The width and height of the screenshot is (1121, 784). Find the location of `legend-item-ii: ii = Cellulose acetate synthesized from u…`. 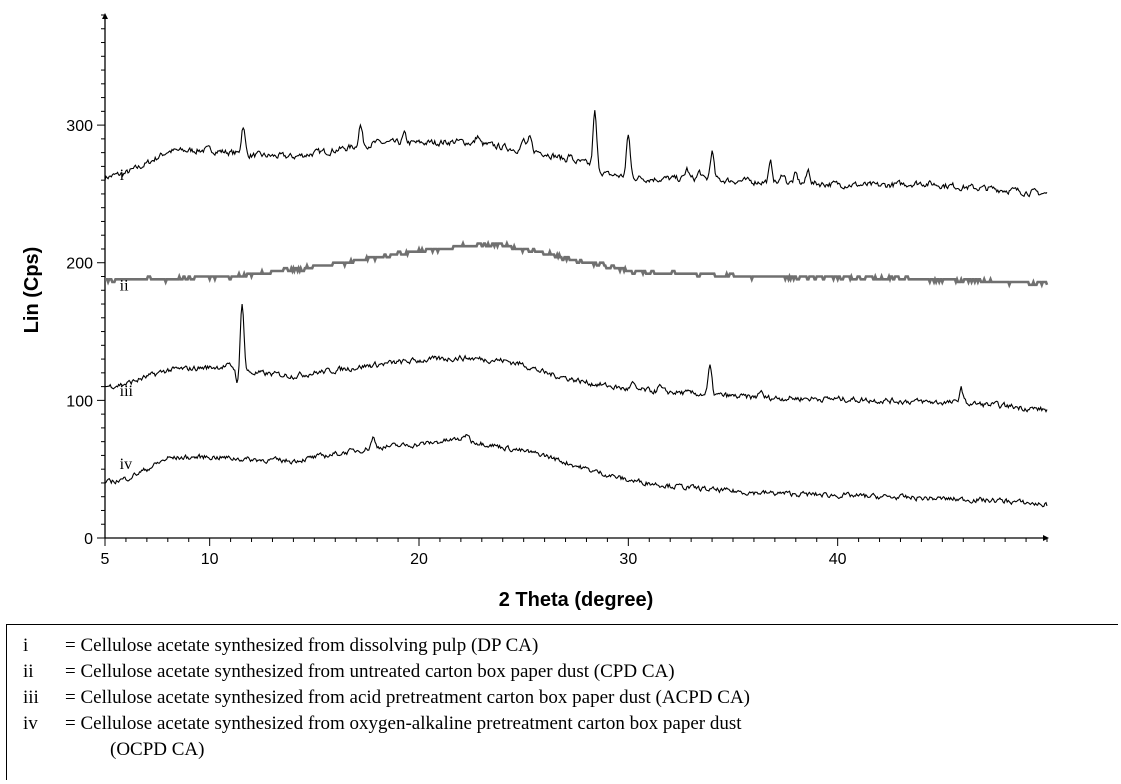

legend-item-ii: ii = Cellulose acetate synthesized from u… is located at coordinates (349, 672).